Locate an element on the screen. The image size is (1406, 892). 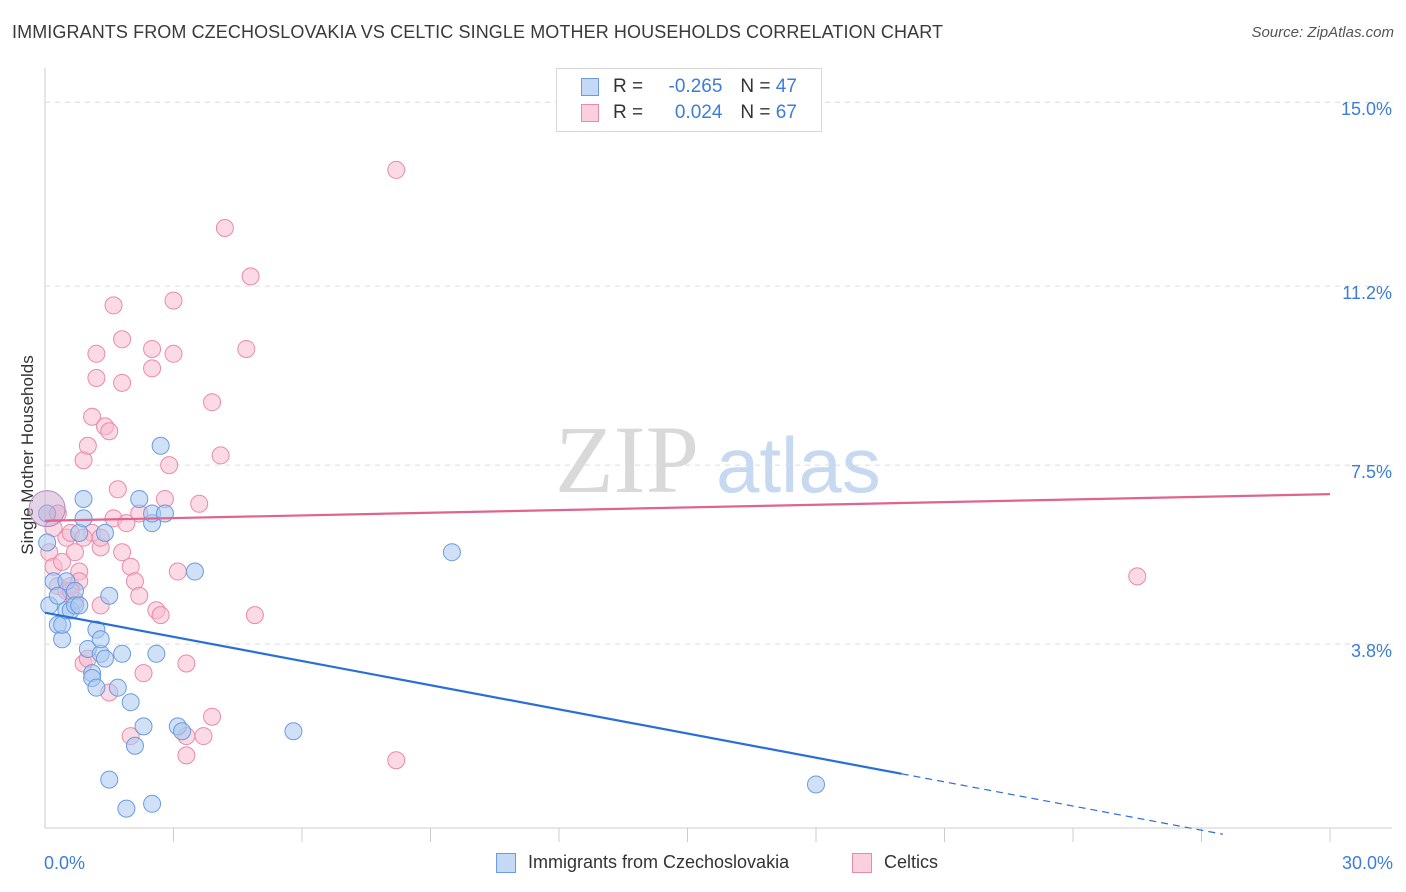
y-tick-label: 7.5% is located at coordinates (1371, 472).